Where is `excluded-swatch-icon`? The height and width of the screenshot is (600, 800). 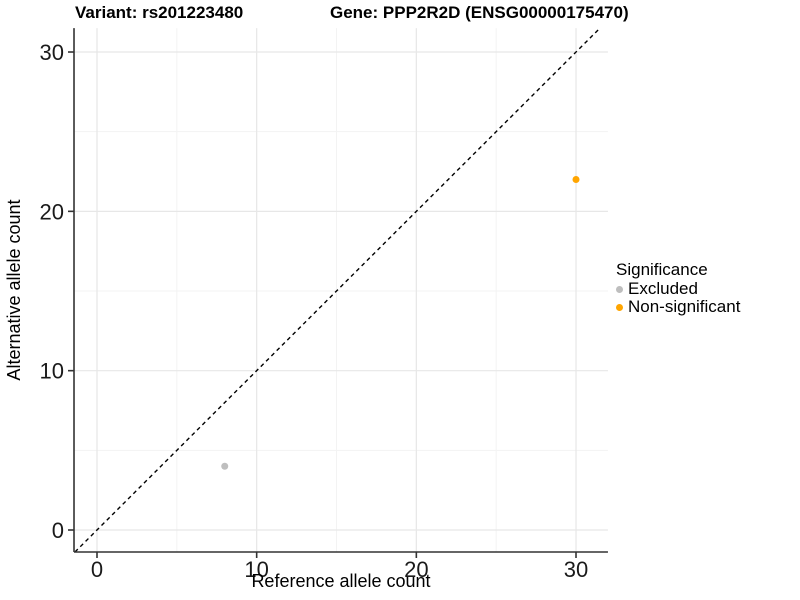
excluded-swatch-icon is located at coordinates (619, 289).